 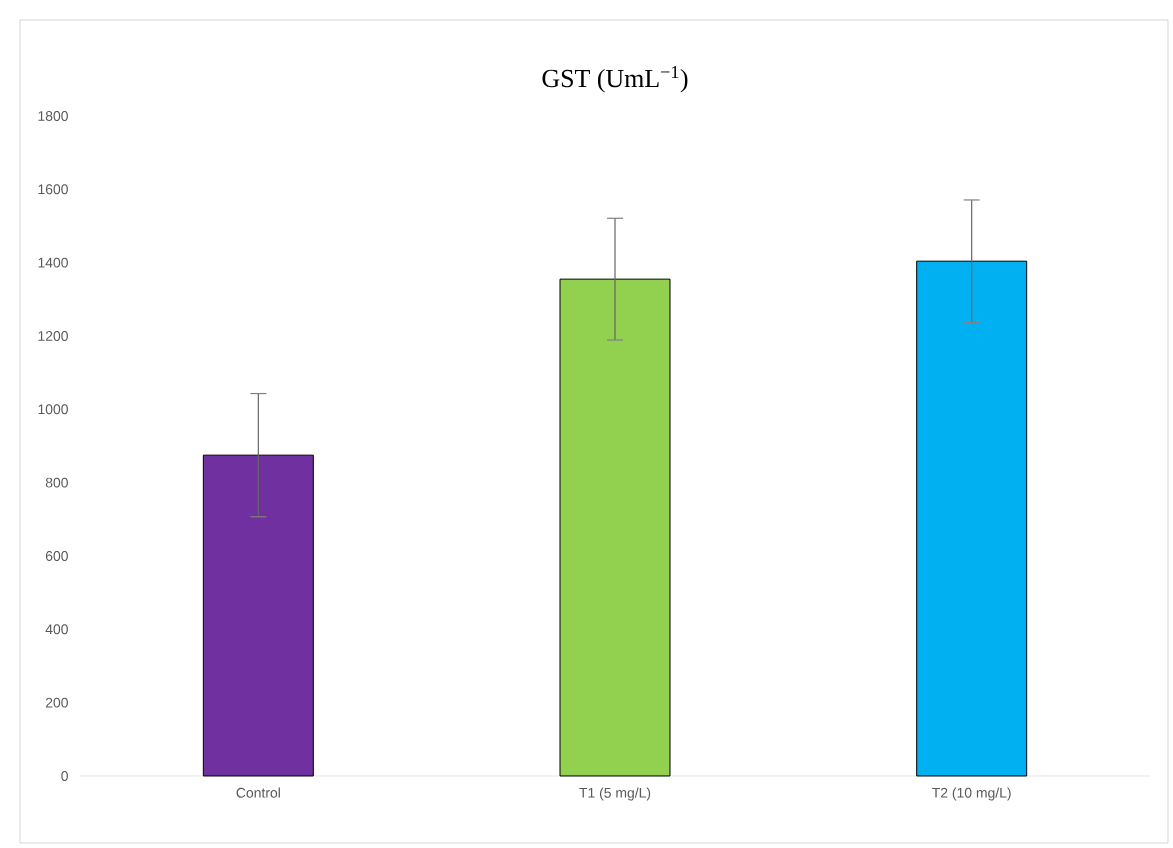 What do you see at coordinates (53, 189) in the screenshot?
I see `y-tick-label: 1600` at bounding box center [53, 189].